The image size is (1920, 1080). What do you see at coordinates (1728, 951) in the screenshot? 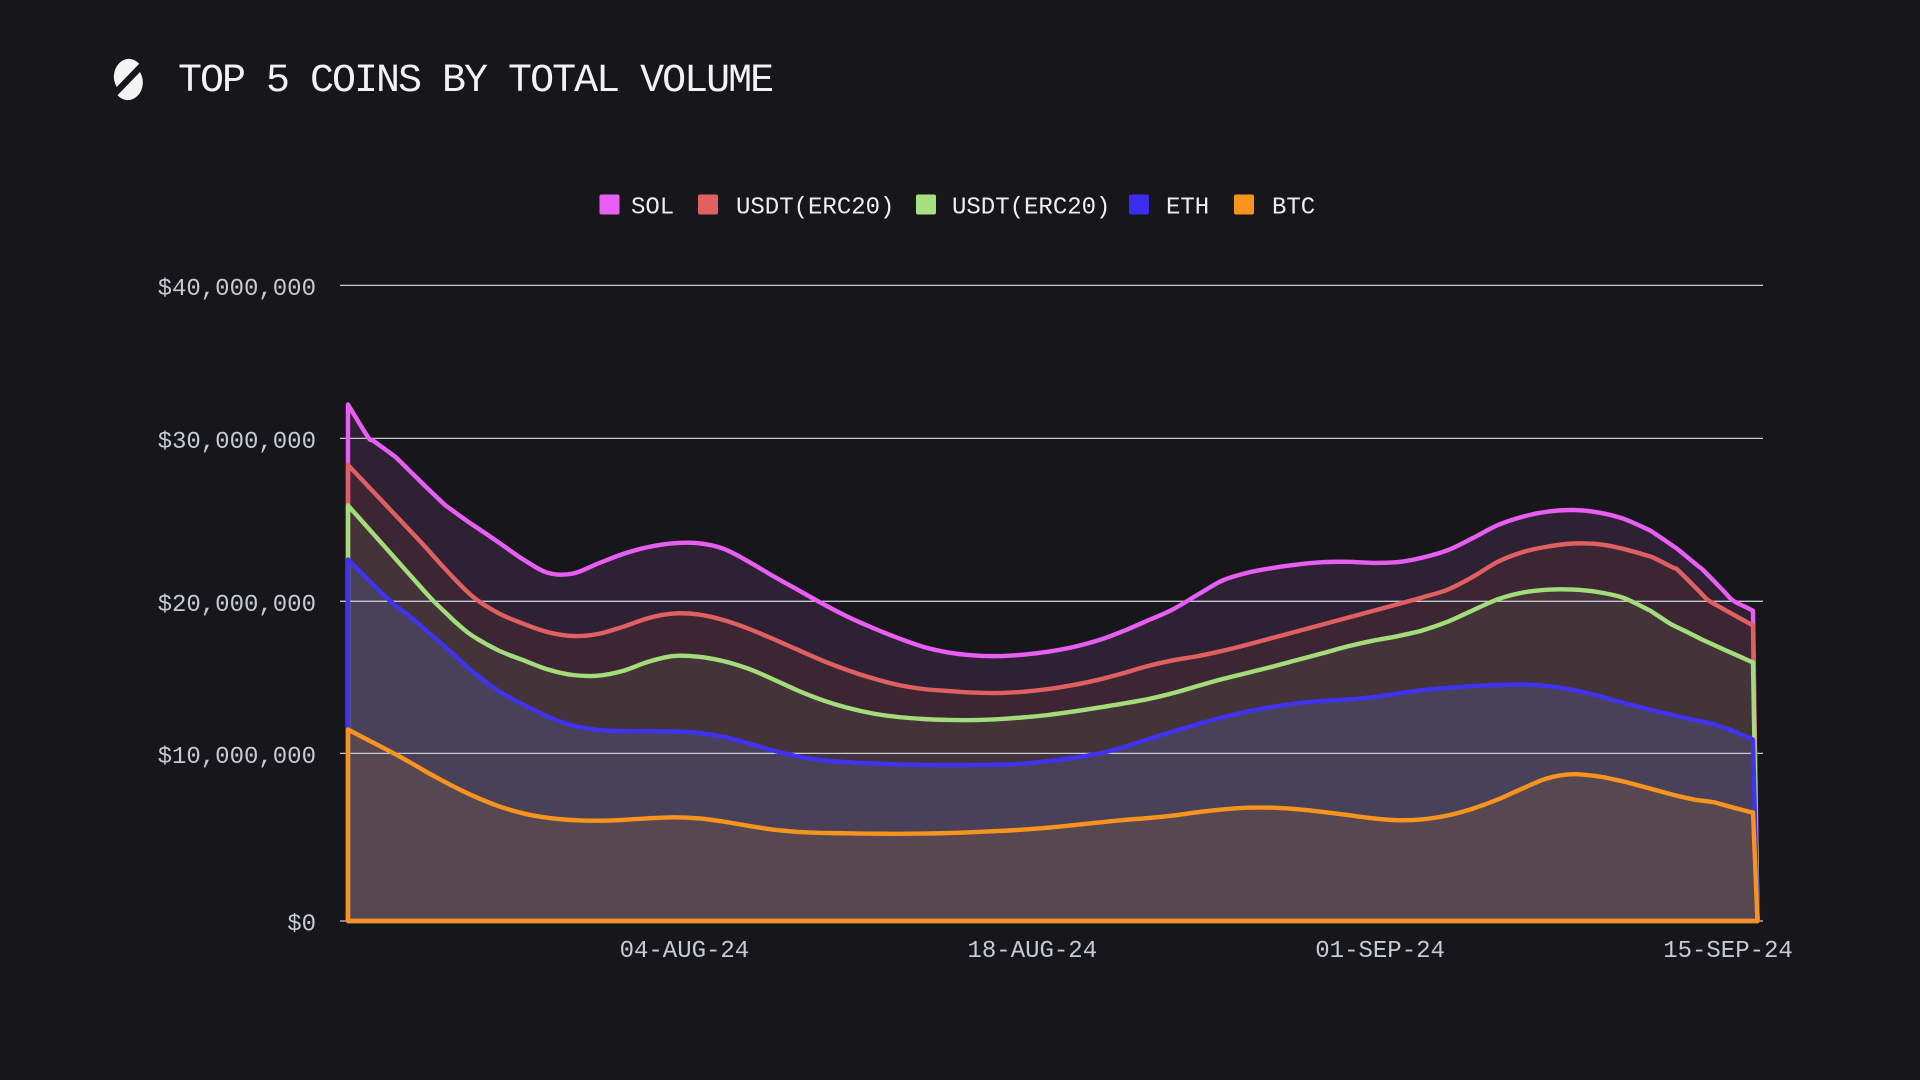
I see `svg-text: 15-SEP-24` at bounding box center [1728, 951].